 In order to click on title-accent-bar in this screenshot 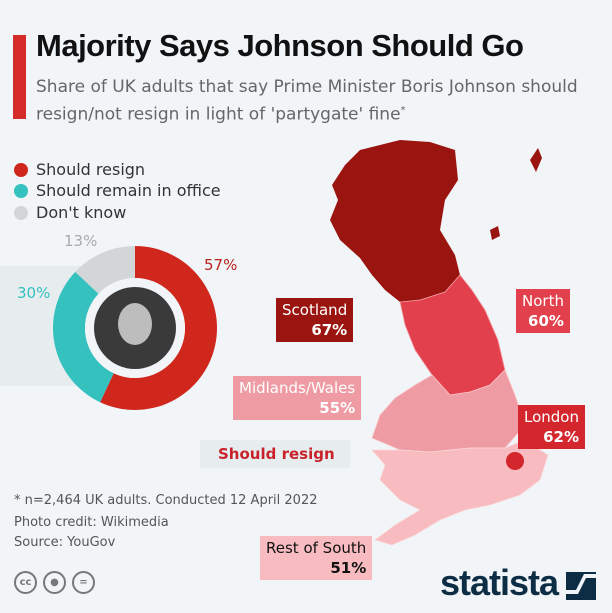, I will do `click(19, 77)`.